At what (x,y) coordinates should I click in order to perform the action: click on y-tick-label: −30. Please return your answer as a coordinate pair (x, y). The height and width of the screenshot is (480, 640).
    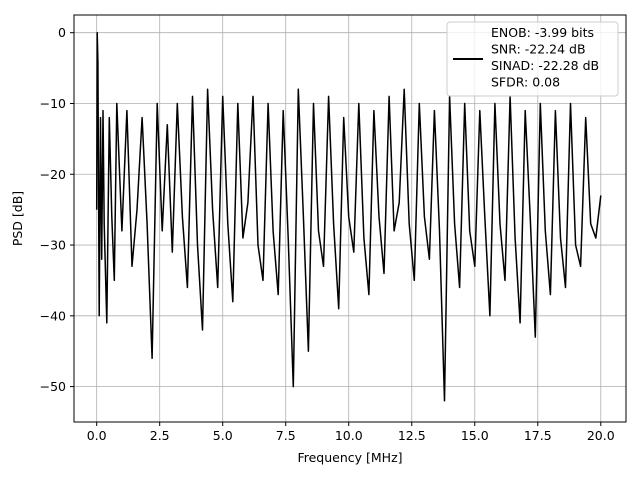
    Looking at the image, I should click on (53, 245).